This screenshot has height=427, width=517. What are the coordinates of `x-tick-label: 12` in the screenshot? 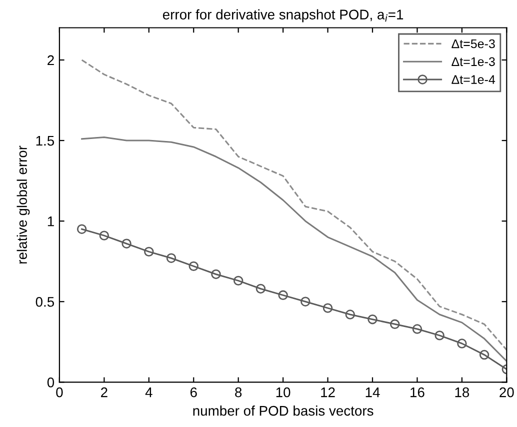 It's located at (328, 392).